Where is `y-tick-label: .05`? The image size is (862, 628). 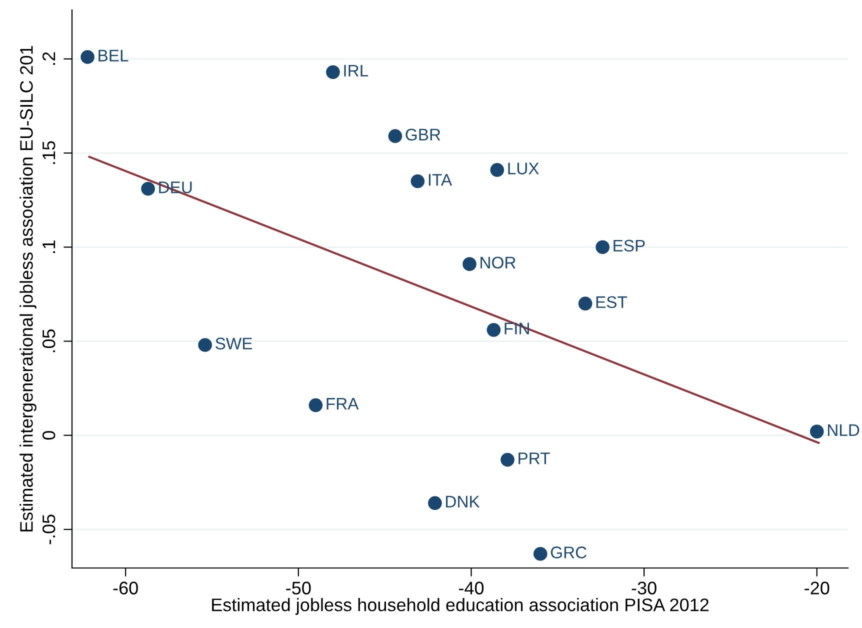
y-tick-label: .05 is located at coordinates (49, 340).